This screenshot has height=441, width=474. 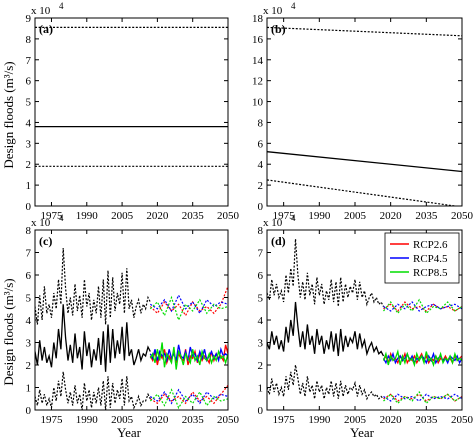 I want to click on panel-label: (a), so click(x=46, y=29).